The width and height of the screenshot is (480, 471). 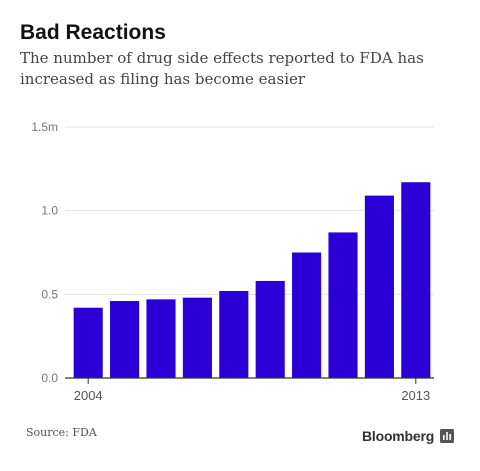 What do you see at coordinates (307, 315) in the screenshot?
I see `bar-2010` at bounding box center [307, 315].